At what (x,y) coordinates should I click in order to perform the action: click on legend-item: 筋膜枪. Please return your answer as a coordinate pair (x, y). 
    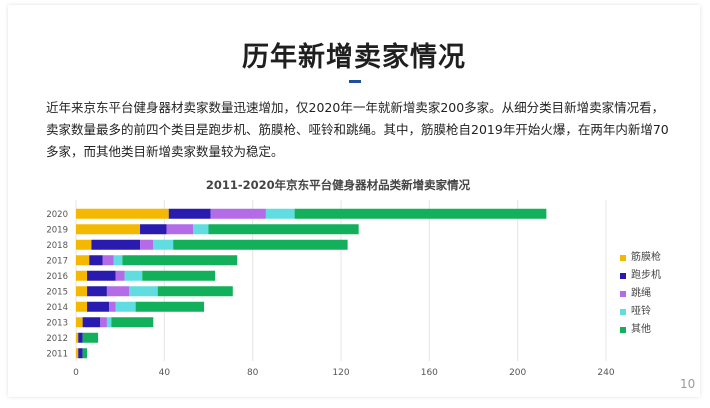
    Looking at the image, I should click on (640, 258).